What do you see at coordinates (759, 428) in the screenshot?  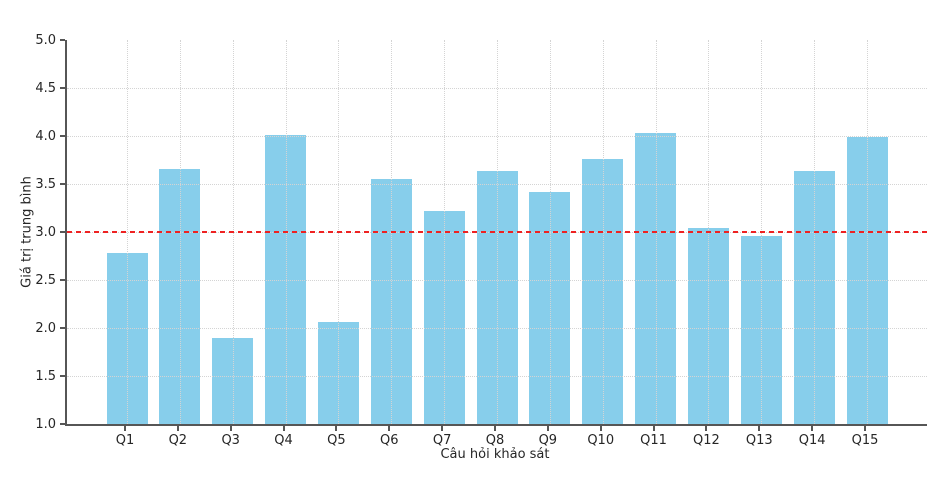 I see `x-tick-mark-Q13` at bounding box center [759, 428].